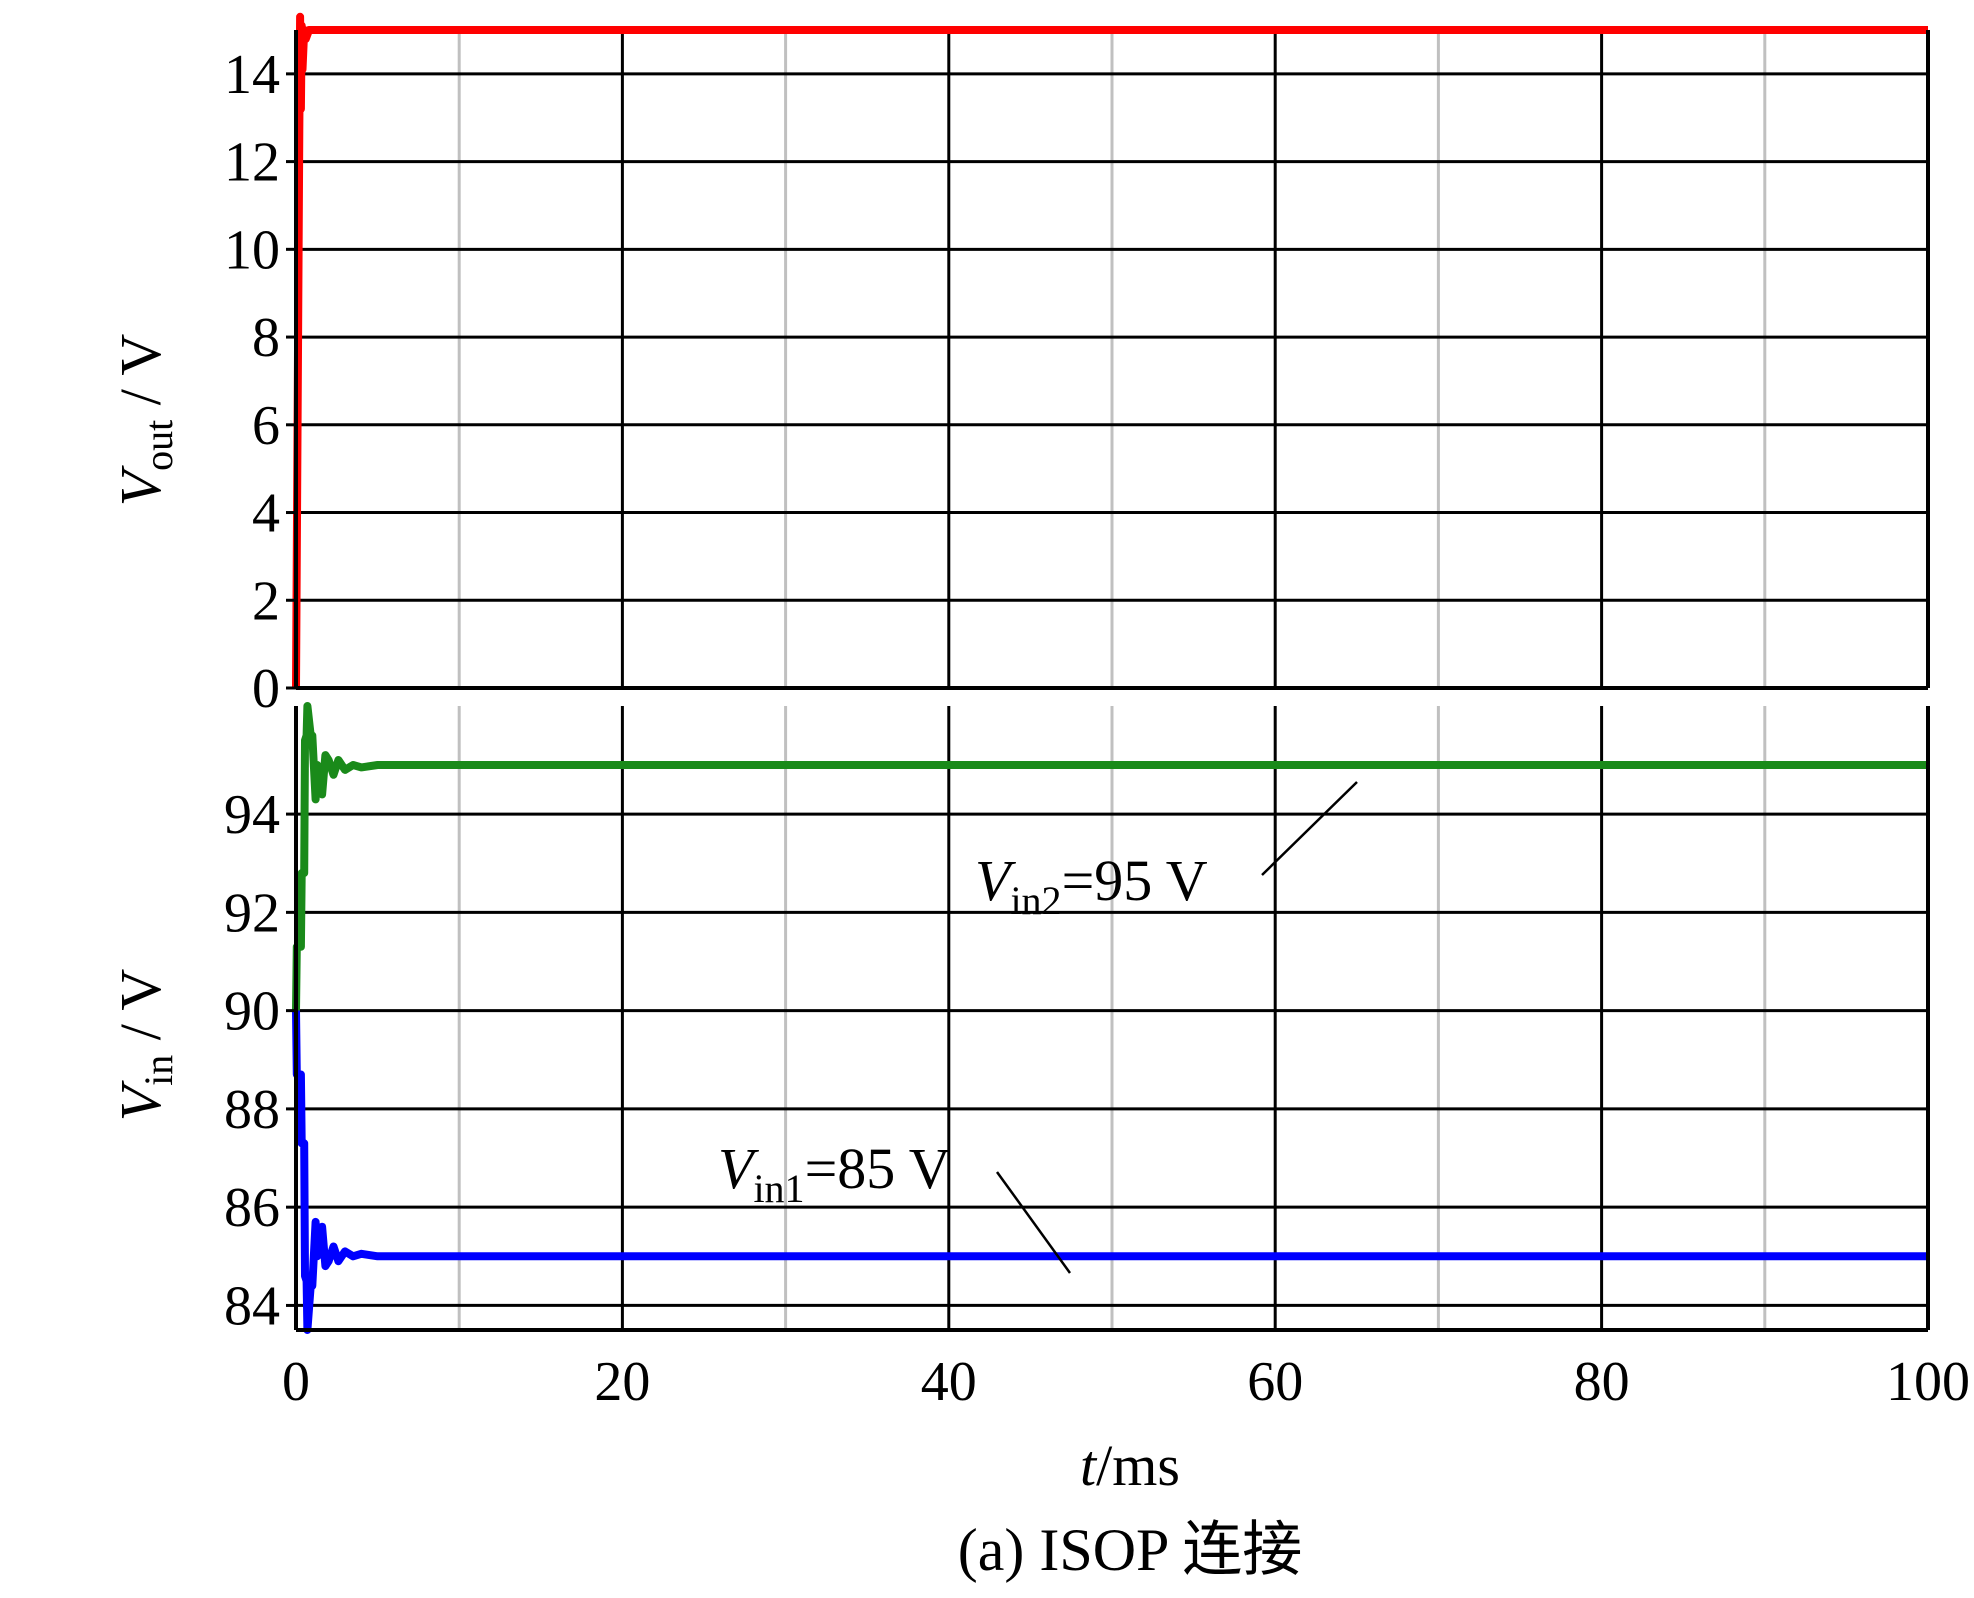 The image size is (1974, 1598). Describe the element at coordinates (1602, 1382) in the screenshot. I see `x-tick-label: 80` at that location.